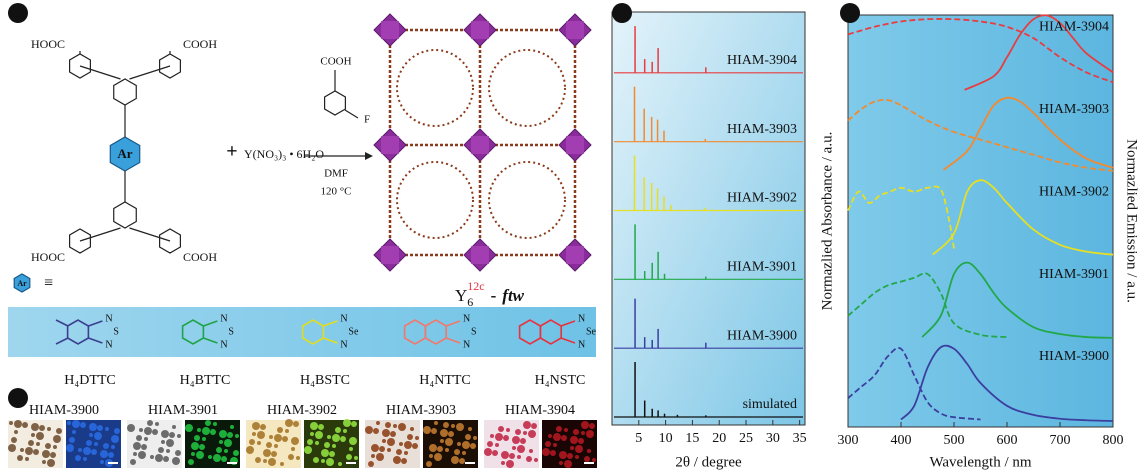 The image size is (1143, 471). What do you see at coordinates (540, 410) in the screenshot?
I see `sample-name: HIAM-3904` at bounding box center [540, 410].